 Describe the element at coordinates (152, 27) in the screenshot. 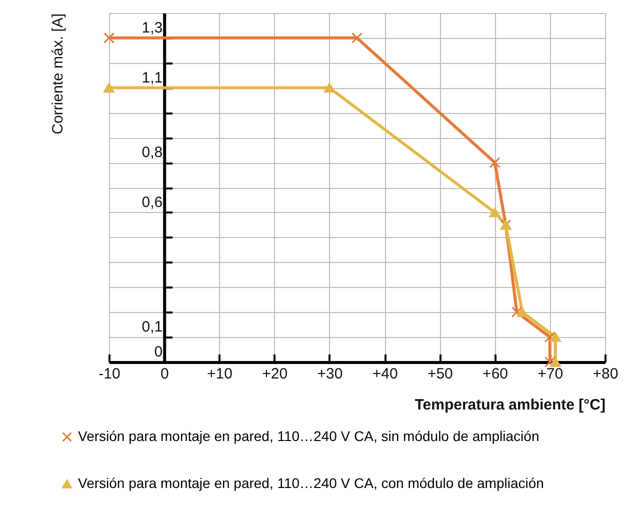

I see `y-tick-label: 1,3` at that location.